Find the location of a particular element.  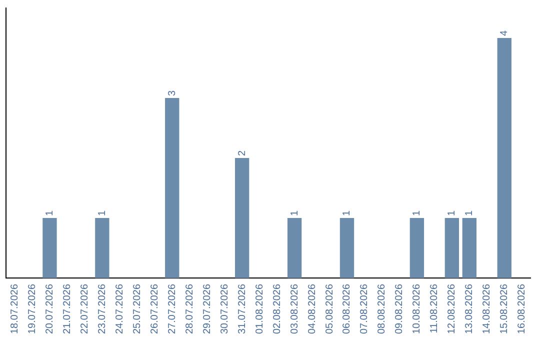

x-tick-label: 11.08.2026 is located at coordinates (434, 309).